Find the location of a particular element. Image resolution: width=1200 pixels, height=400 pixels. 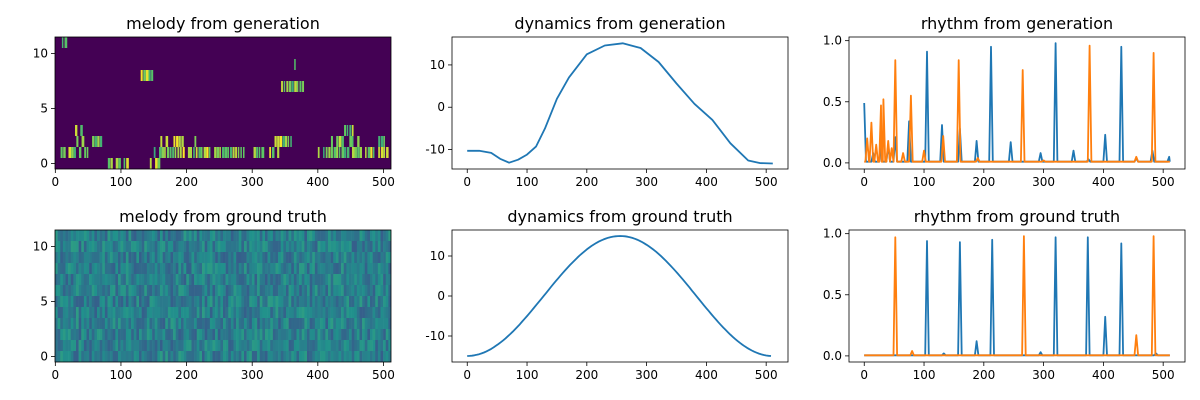

y-tick-label: 0.0 is located at coordinates (832, 163).